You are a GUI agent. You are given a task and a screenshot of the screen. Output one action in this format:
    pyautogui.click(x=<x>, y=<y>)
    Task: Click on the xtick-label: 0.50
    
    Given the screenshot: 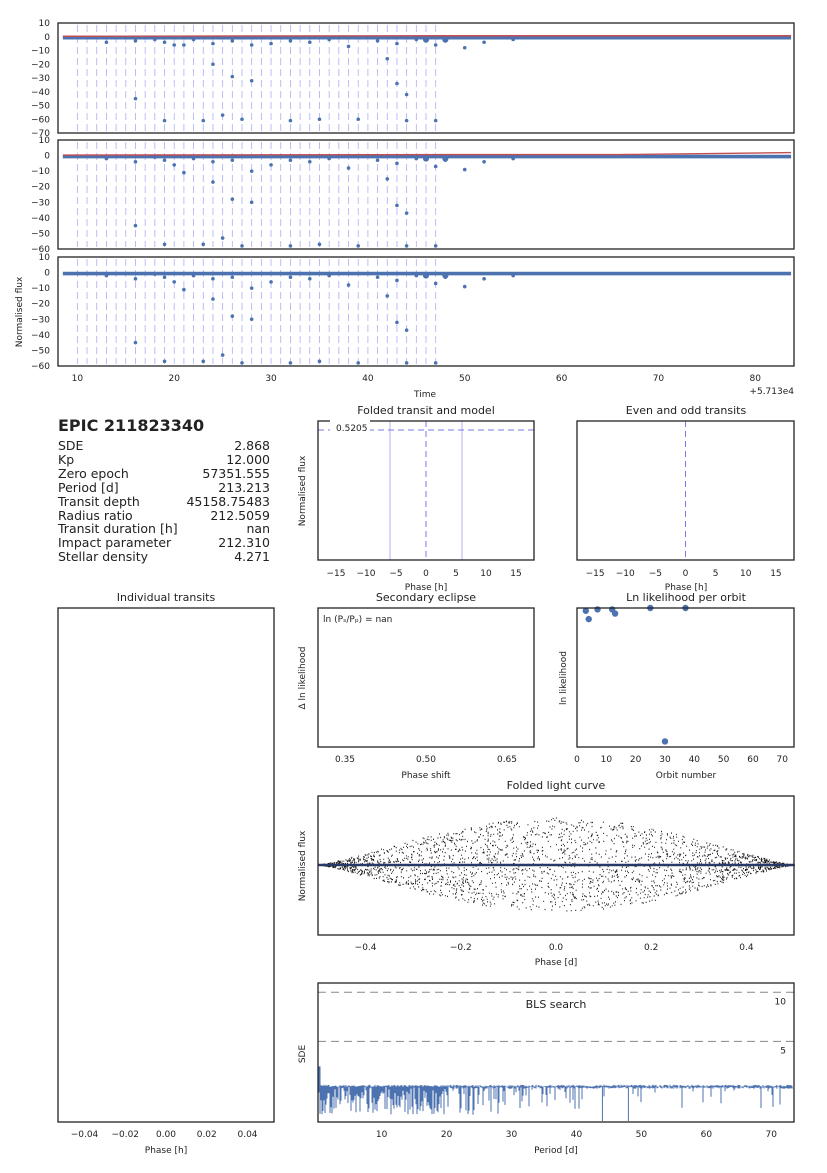 What is the action you would take?
    pyautogui.click(x=426, y=760)
    